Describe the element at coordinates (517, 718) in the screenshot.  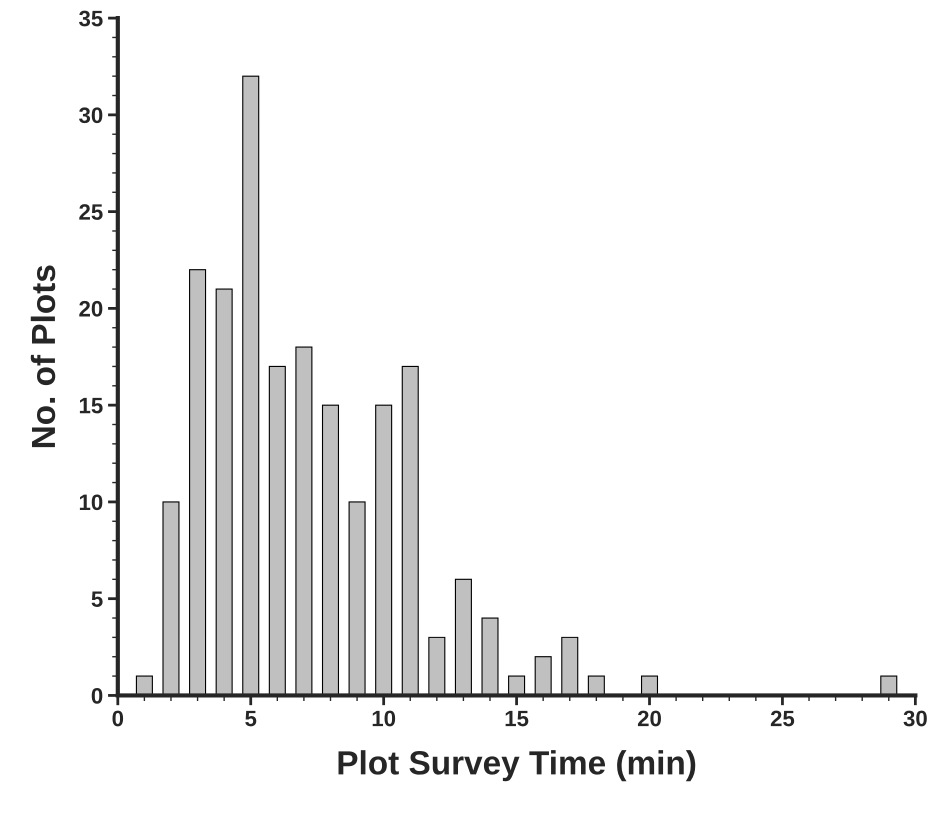
I see `x-tick-label: 15` at that location.